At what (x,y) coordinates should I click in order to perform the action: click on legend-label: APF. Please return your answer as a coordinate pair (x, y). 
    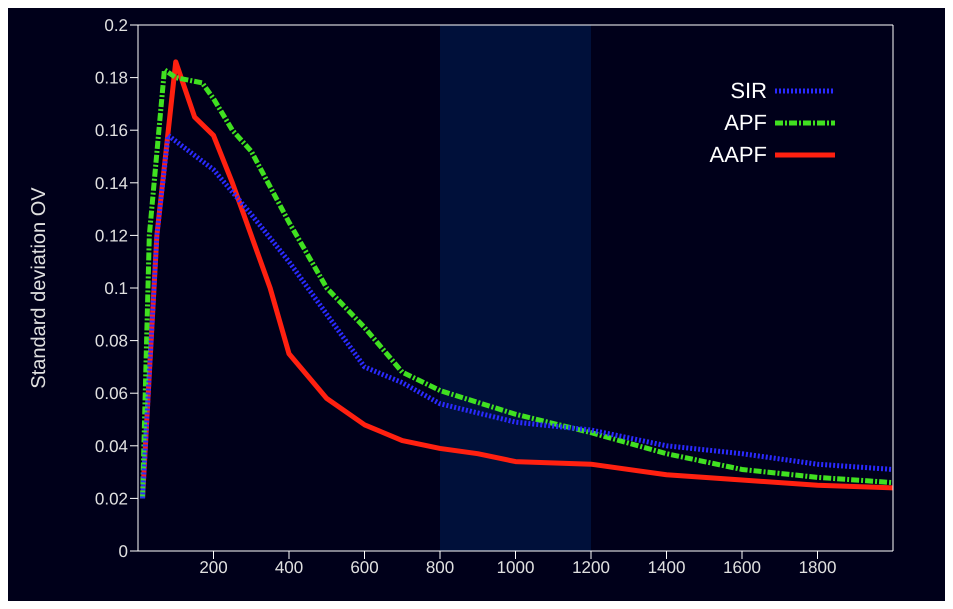
    Looking at the image, I should click on (745, 123).